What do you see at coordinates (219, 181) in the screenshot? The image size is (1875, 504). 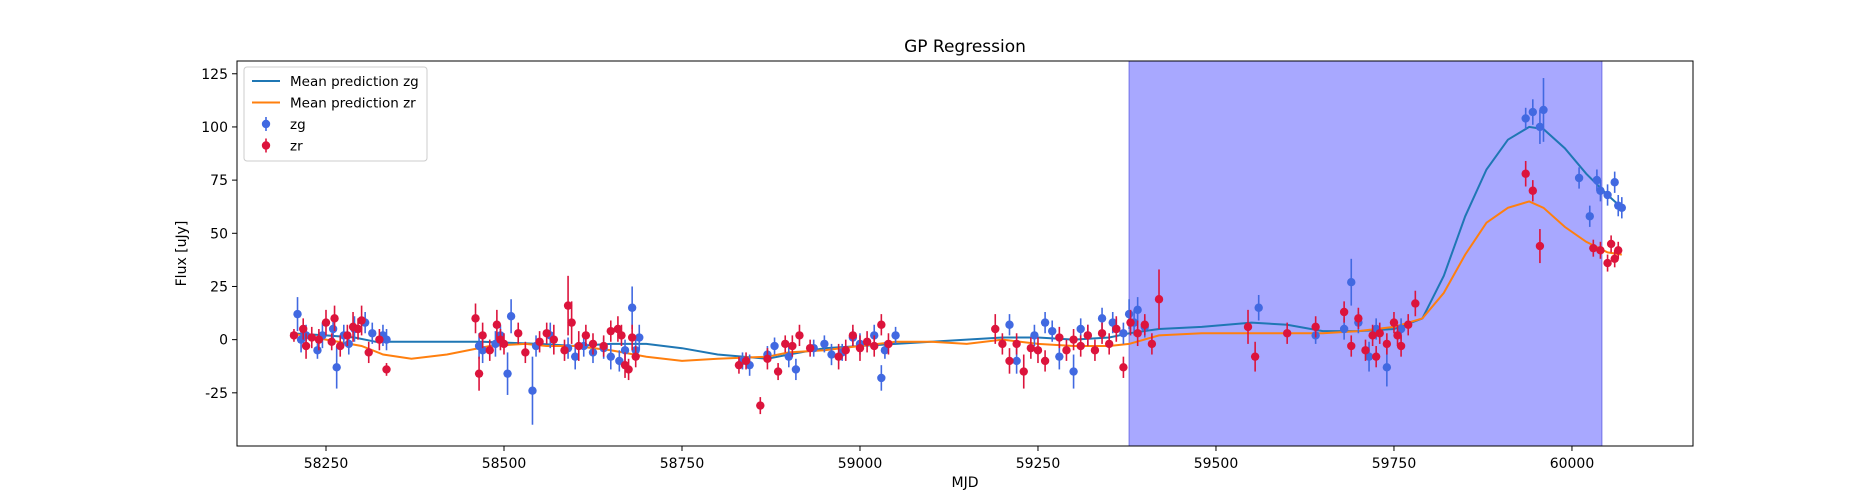 I see `y-tick-label: 75` at bounding box center [219, 181].